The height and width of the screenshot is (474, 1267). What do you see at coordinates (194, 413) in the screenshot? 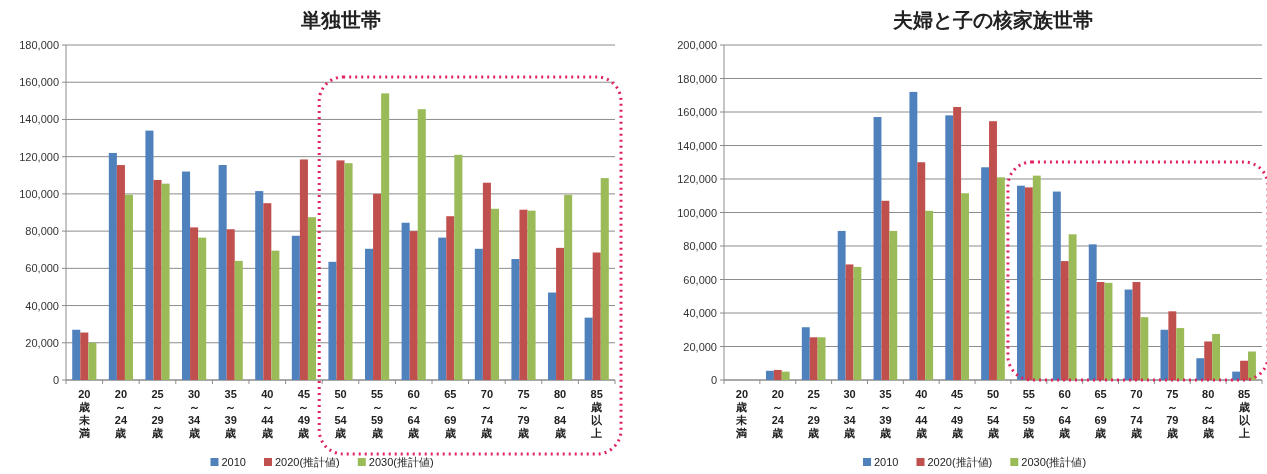
I see `x-tick-label: 30～34歳` at bounding box center [194, 413].